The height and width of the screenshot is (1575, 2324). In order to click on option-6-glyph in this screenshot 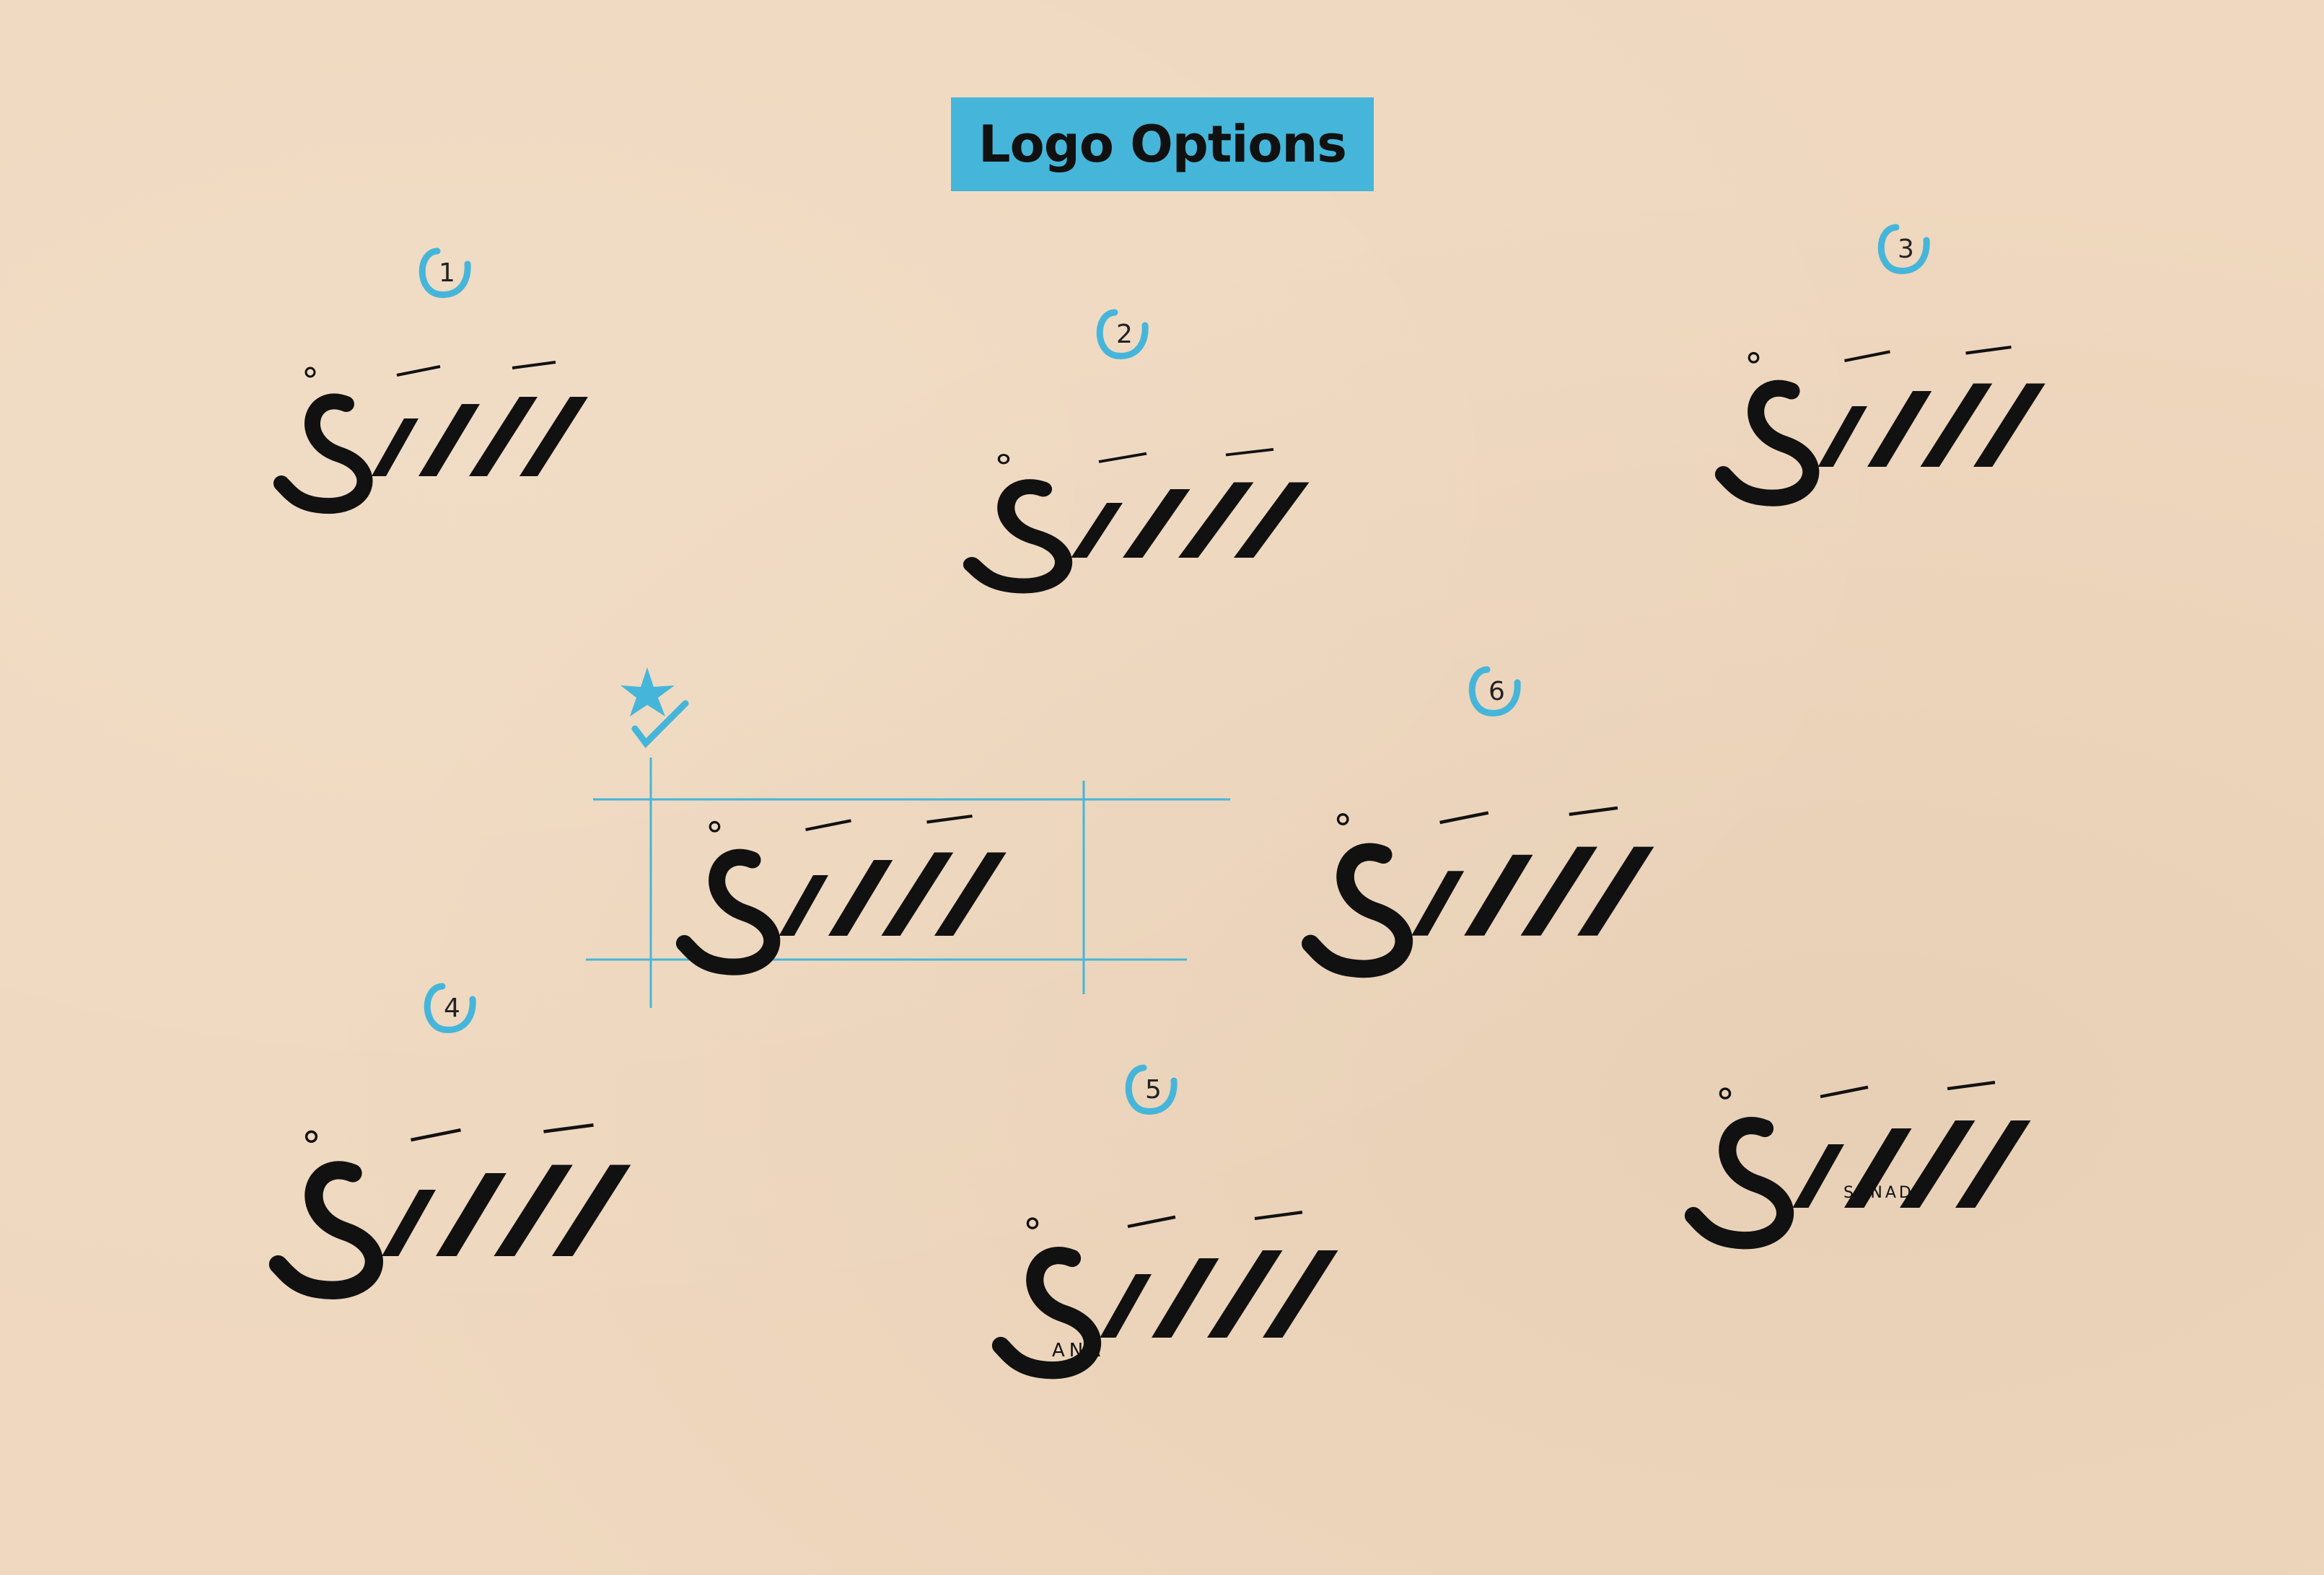, I will do `click(1482, 888)`.